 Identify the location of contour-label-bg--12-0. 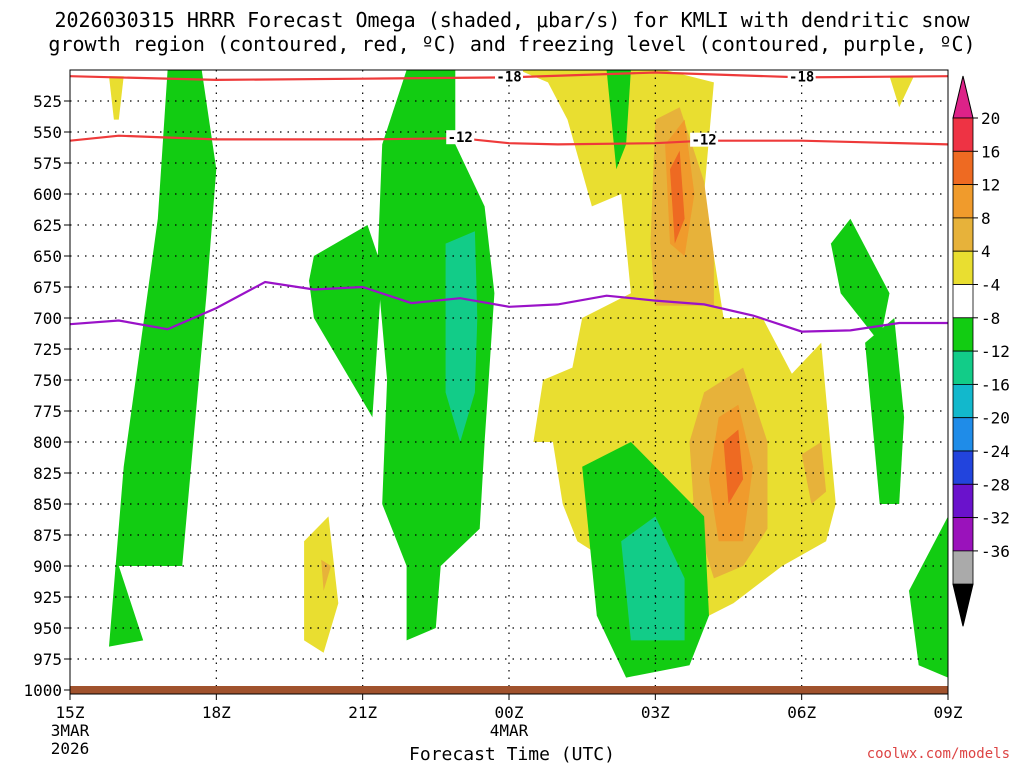
(460, 137).